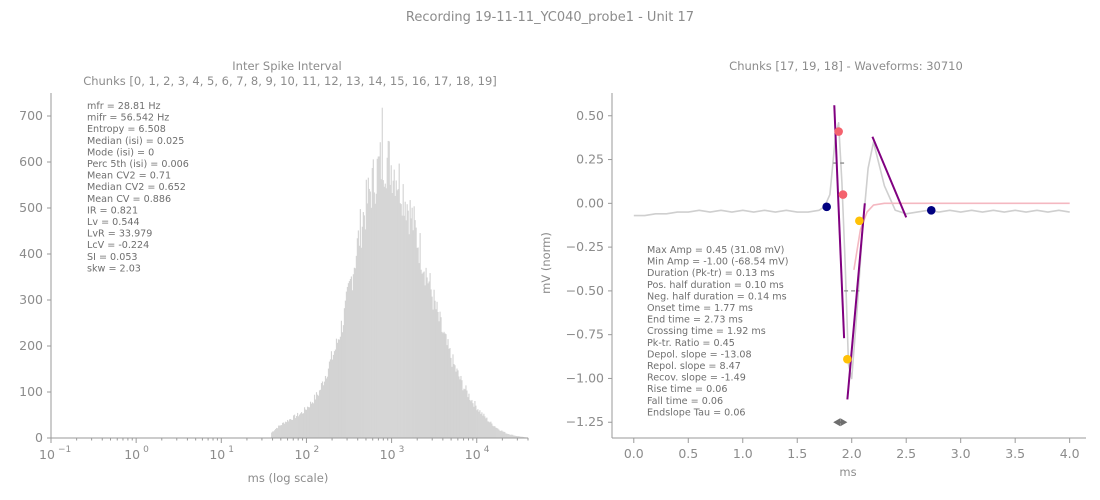 The image size is (1100, 500). I want to click on waveform-stat-line: Max Amp = 0.45 (31.08 mV), so click(715, 250).